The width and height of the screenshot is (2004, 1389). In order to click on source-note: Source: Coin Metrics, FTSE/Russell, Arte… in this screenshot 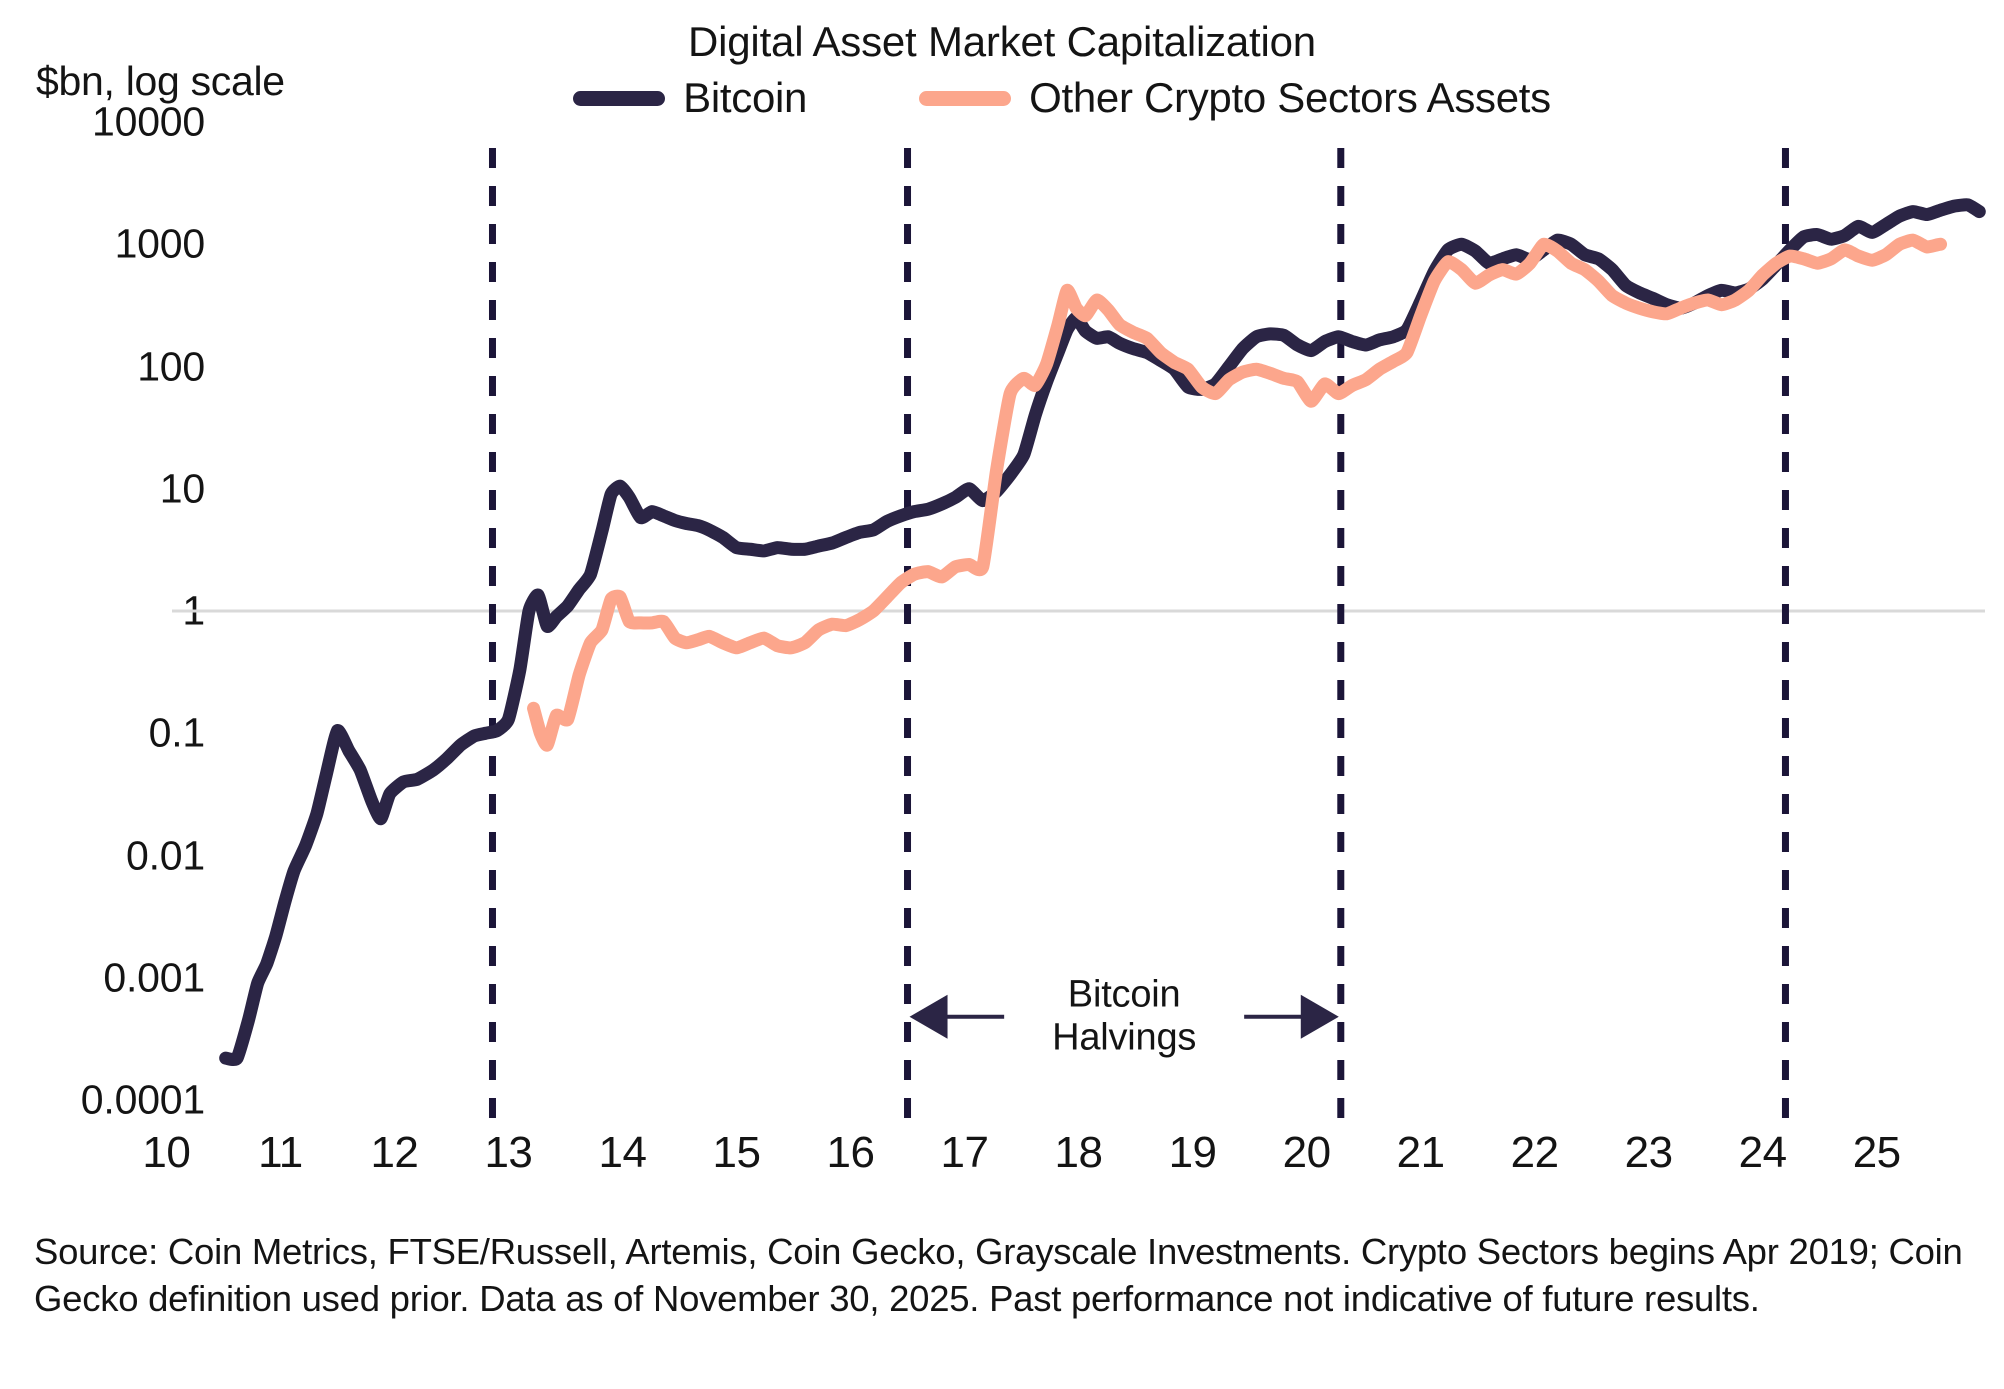, I will do `click(998, 1275)`.